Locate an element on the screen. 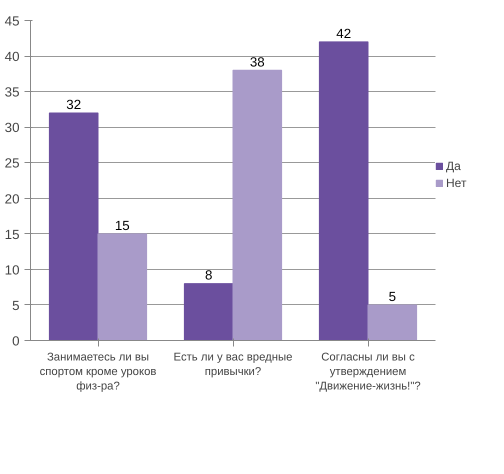 The width and height of the screenshot is (504, 474). x-tick-label: Согласны ли вы с утверждением "Движение-жизнь!"? is located at coordinates (368, 372).